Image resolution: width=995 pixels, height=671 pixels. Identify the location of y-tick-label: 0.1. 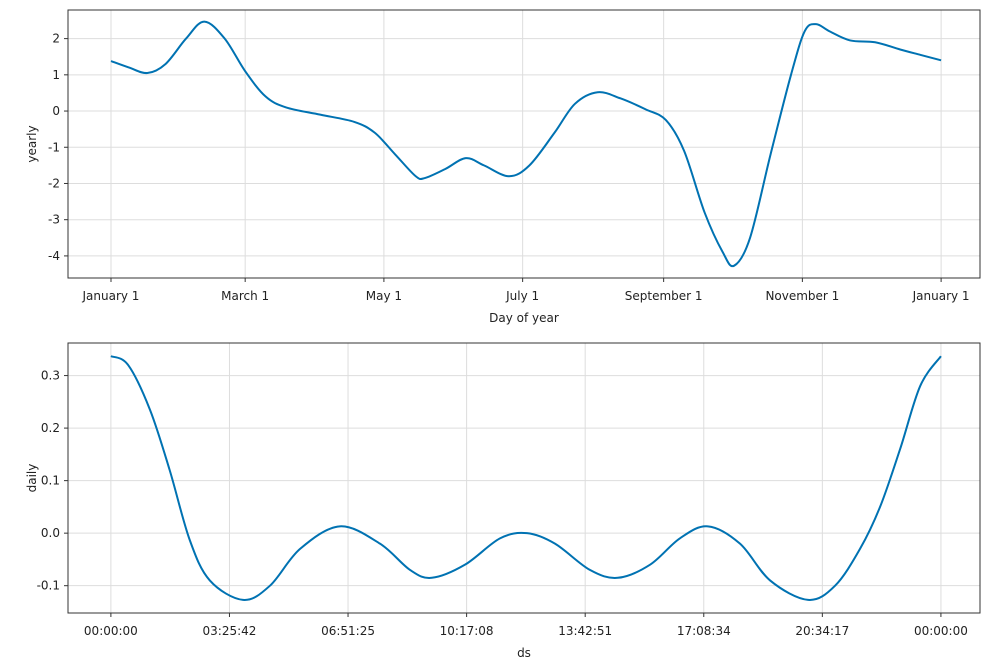
(50, 481).